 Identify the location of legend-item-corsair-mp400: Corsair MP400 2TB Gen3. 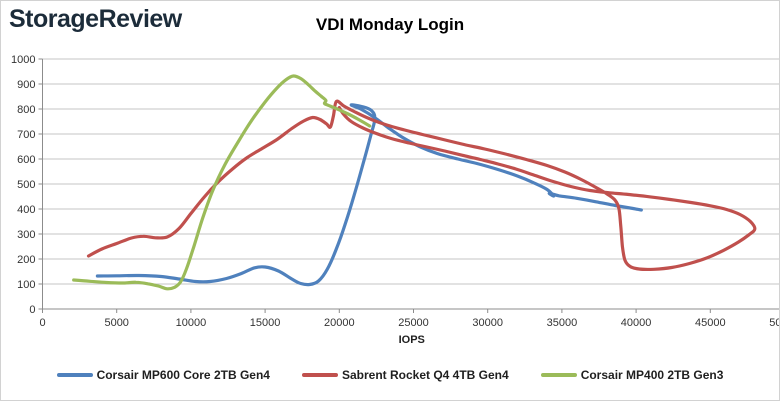
(632, 375).